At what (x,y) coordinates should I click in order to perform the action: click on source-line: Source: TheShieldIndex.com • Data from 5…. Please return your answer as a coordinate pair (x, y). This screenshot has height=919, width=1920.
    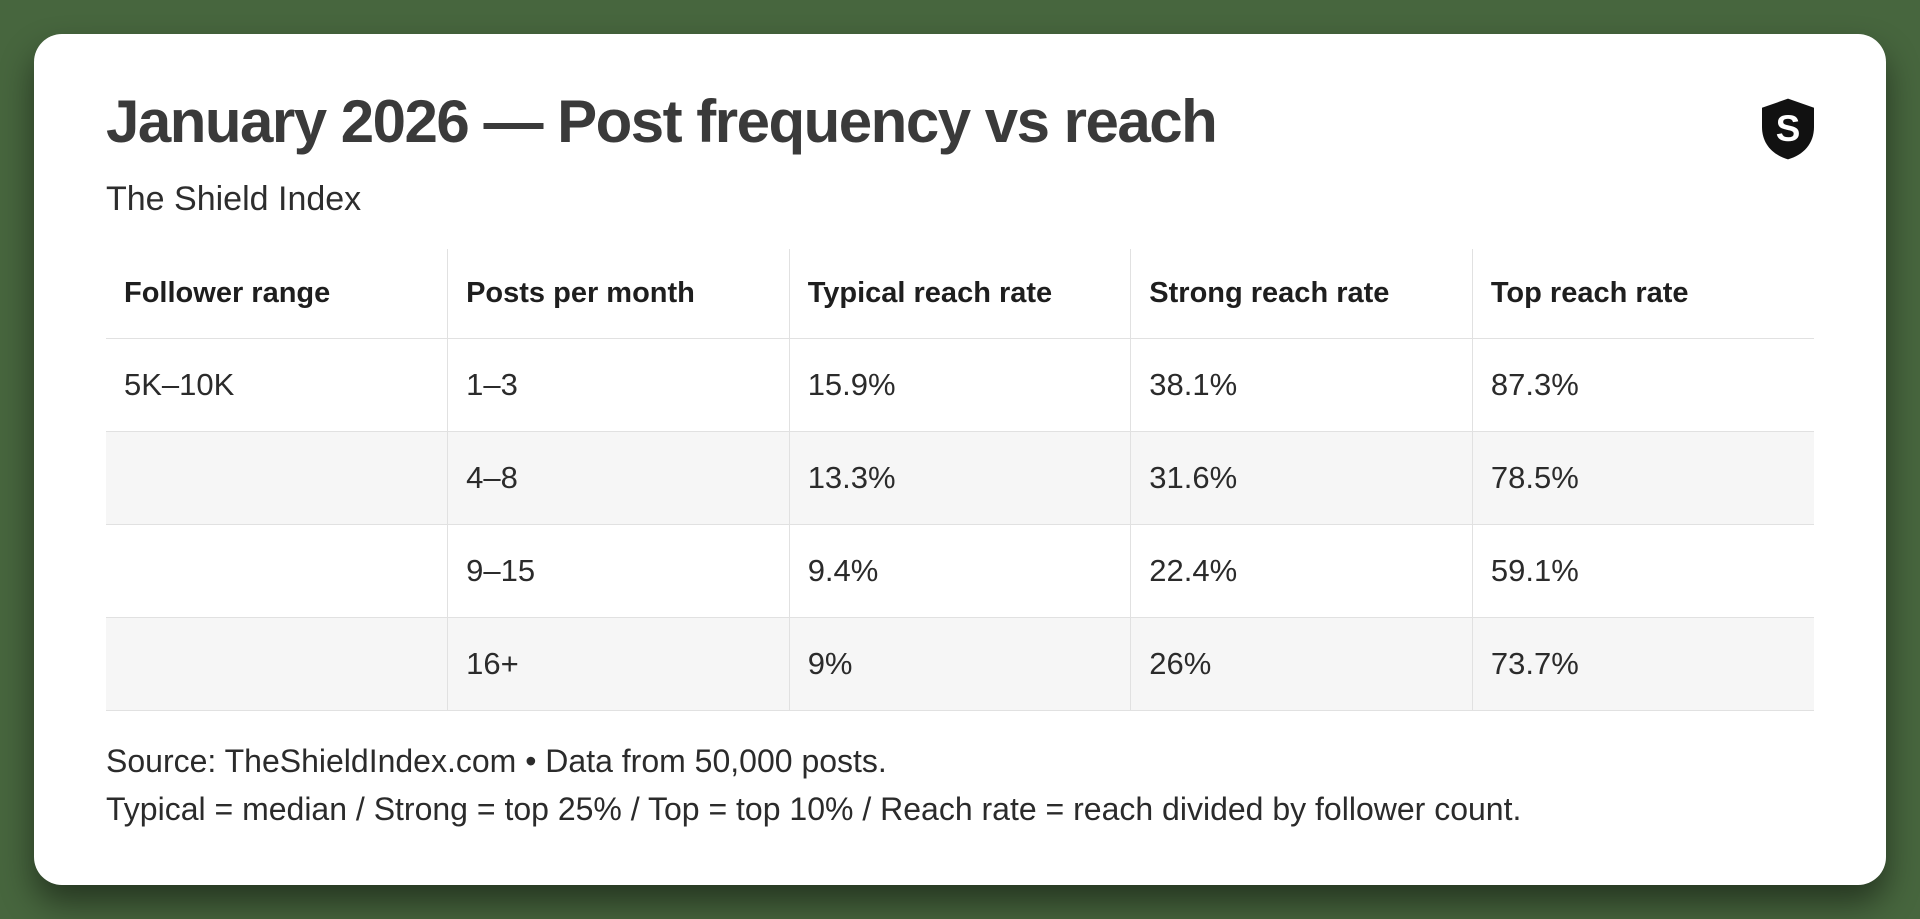
    Looking at the image, I should click on (496, 761).